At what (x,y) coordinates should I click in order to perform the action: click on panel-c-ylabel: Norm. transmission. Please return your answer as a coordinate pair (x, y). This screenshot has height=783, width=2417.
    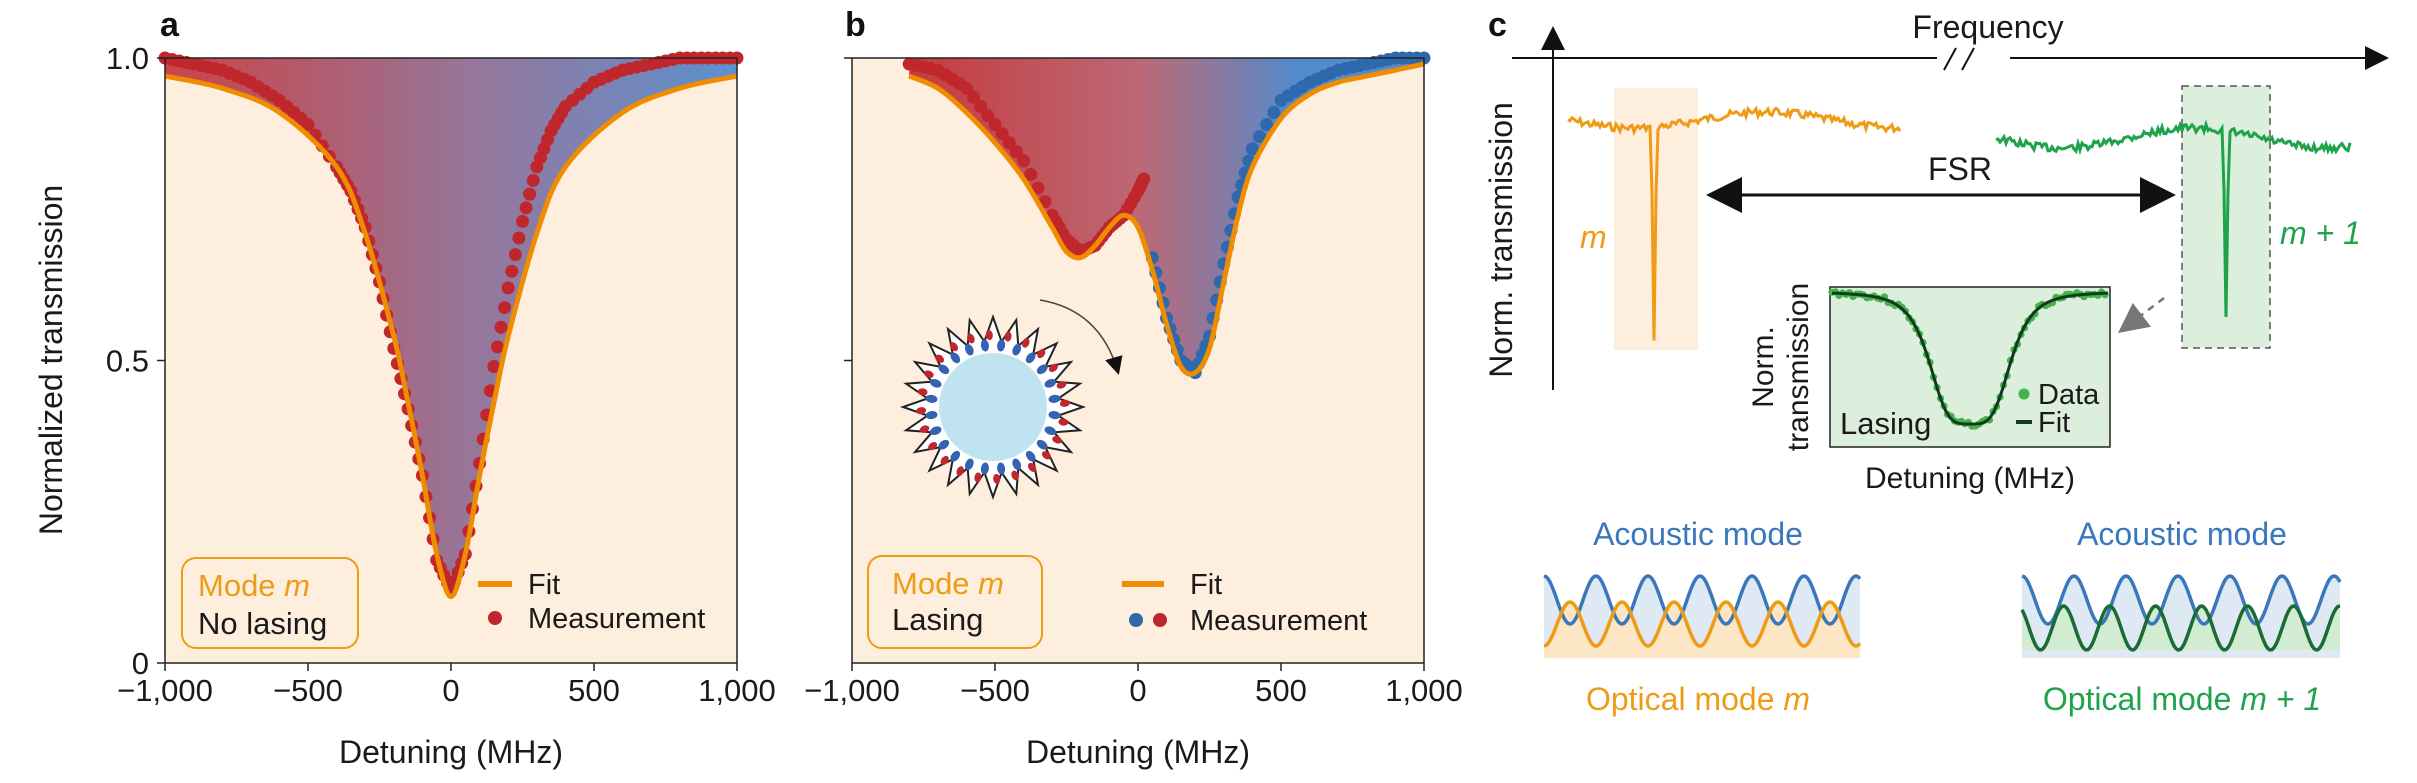
    Looking at the image, I should click on (1501, 240).